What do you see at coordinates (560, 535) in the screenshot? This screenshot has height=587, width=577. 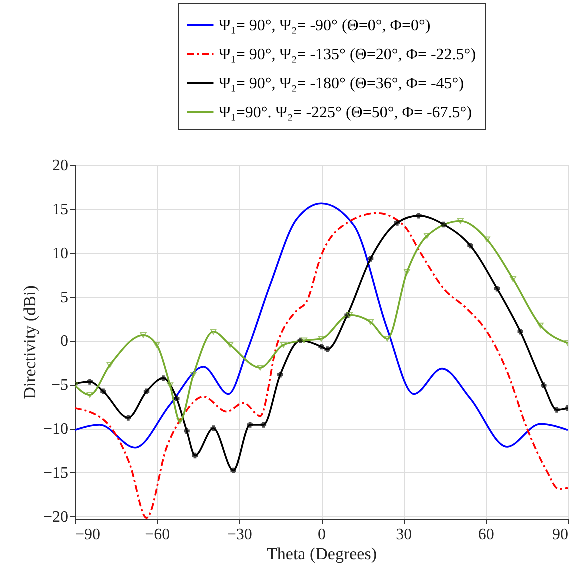 I see `x-tick-label: 90` at bounding box center [560, 535].